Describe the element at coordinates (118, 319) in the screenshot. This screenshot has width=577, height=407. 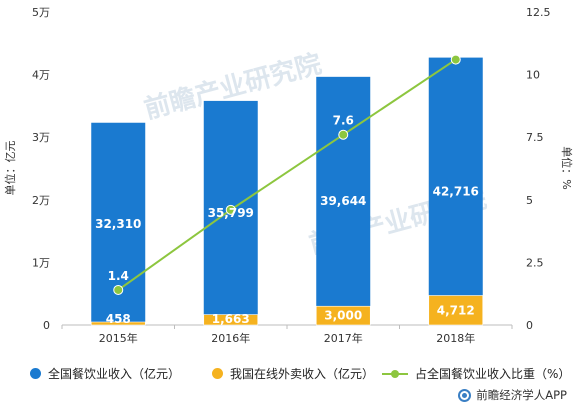
I see `bar-online-label: 458` at that location.